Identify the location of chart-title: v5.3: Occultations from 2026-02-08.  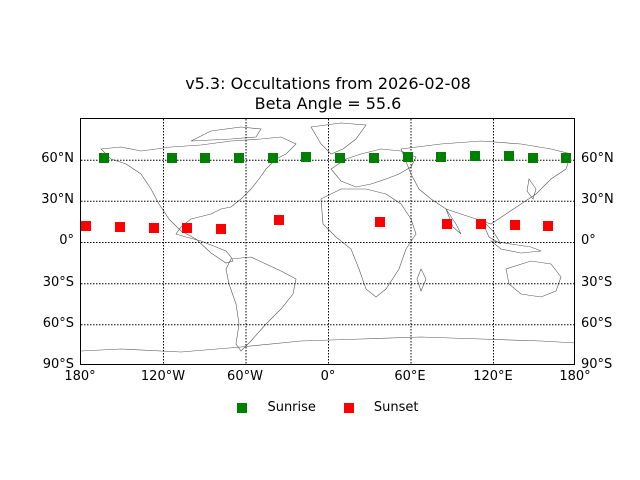
(328, 83).